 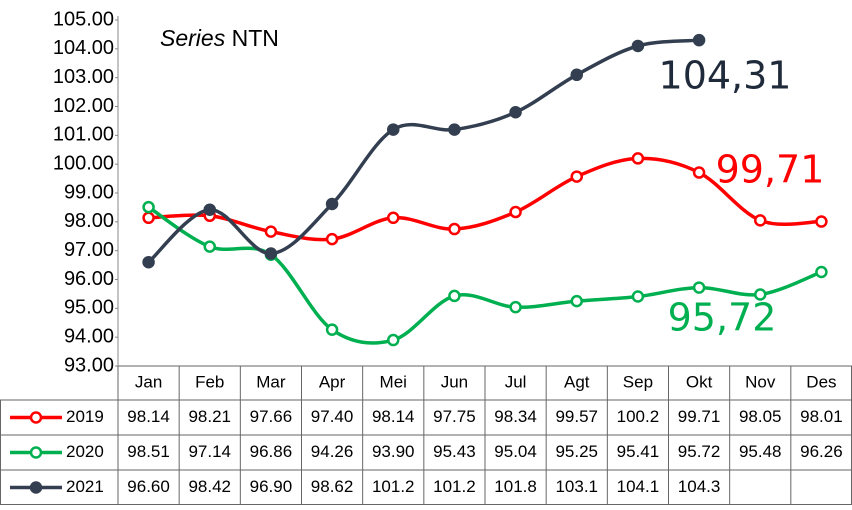 I want to click on y-tick-label: 96.00, so click(x=89, y=279).